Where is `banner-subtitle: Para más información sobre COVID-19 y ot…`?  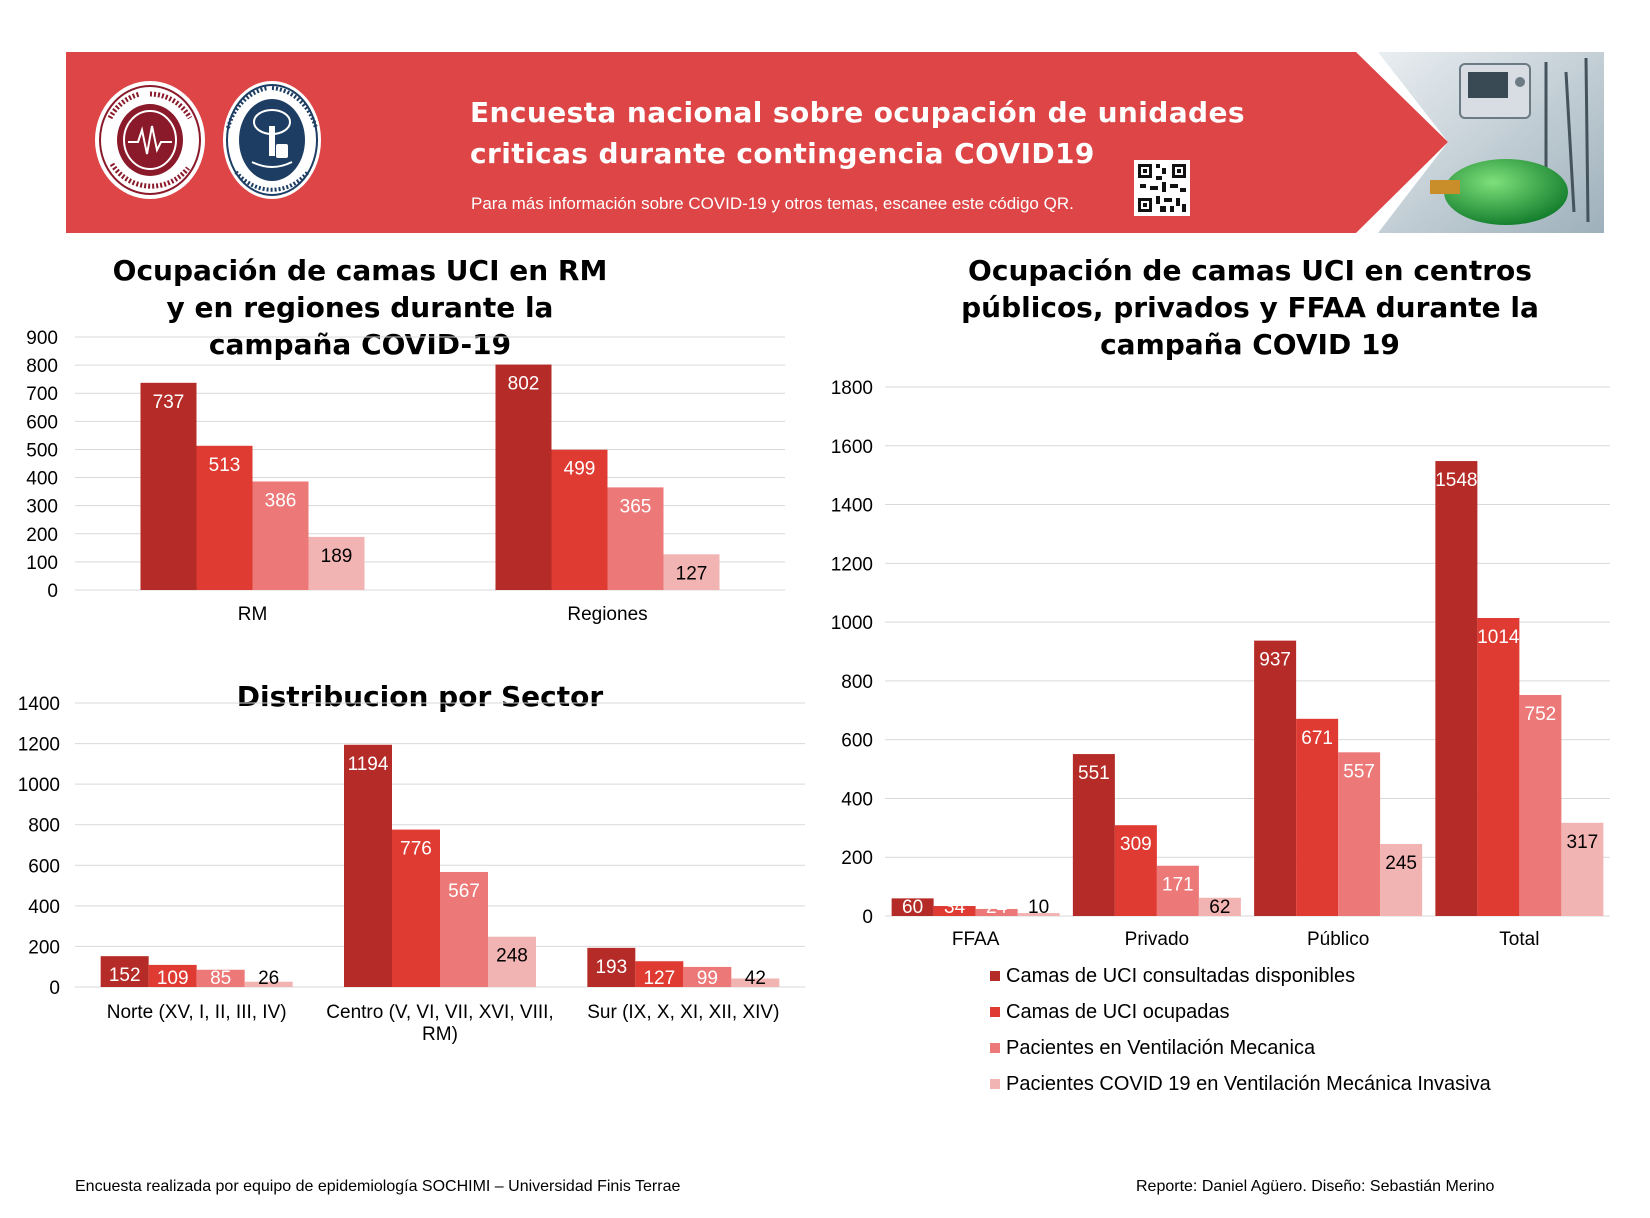 banner-subtitle: Para más información sobre COVID-19 y ot… is located at coordinates (772, 203).